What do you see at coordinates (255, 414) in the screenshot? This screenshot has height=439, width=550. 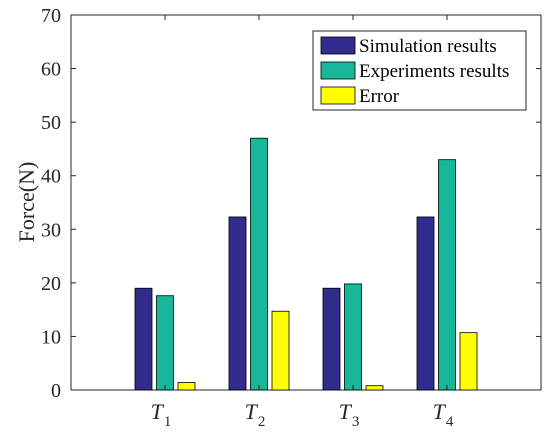 I see `x-tick-label: T2` at bounding box center [255, 414].